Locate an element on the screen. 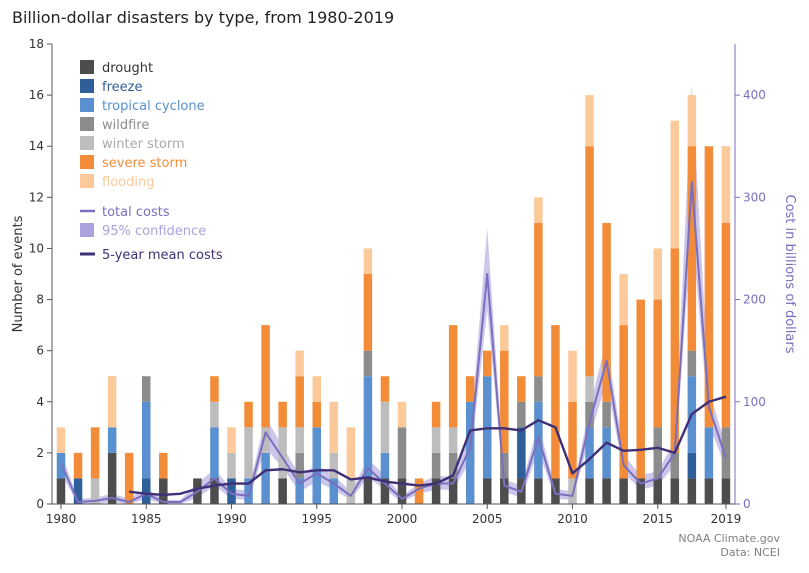 The image size is (809, 573). bar-drought-2013 is located at coordinates (623, 491).